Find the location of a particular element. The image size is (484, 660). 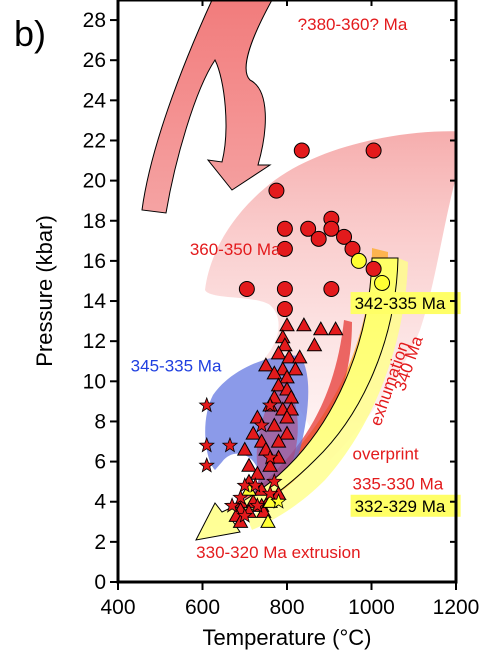

y-tick-label: 26 is located at coordinates (94, 60).